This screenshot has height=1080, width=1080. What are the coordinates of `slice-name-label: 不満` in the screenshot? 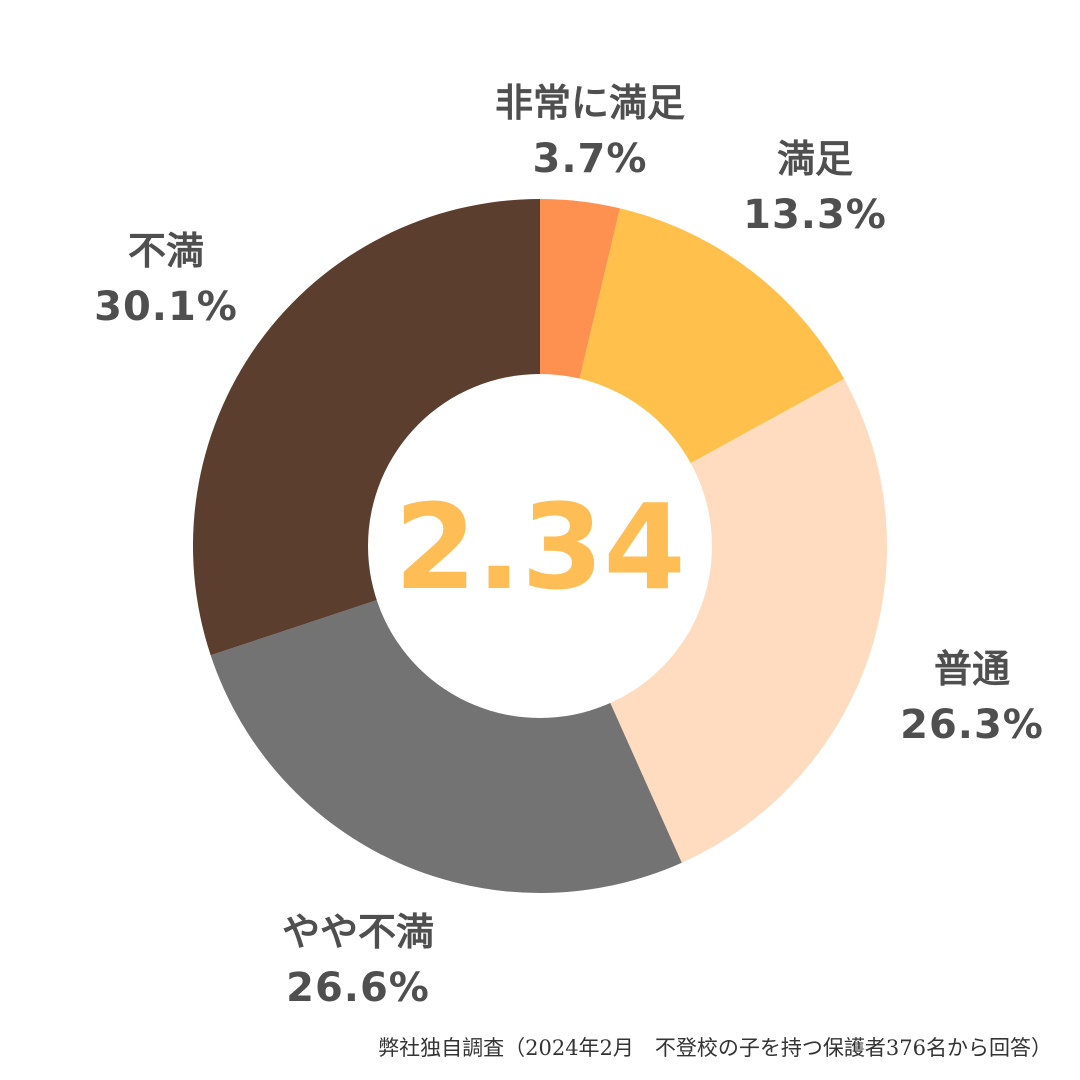 It's located at (166, 251).